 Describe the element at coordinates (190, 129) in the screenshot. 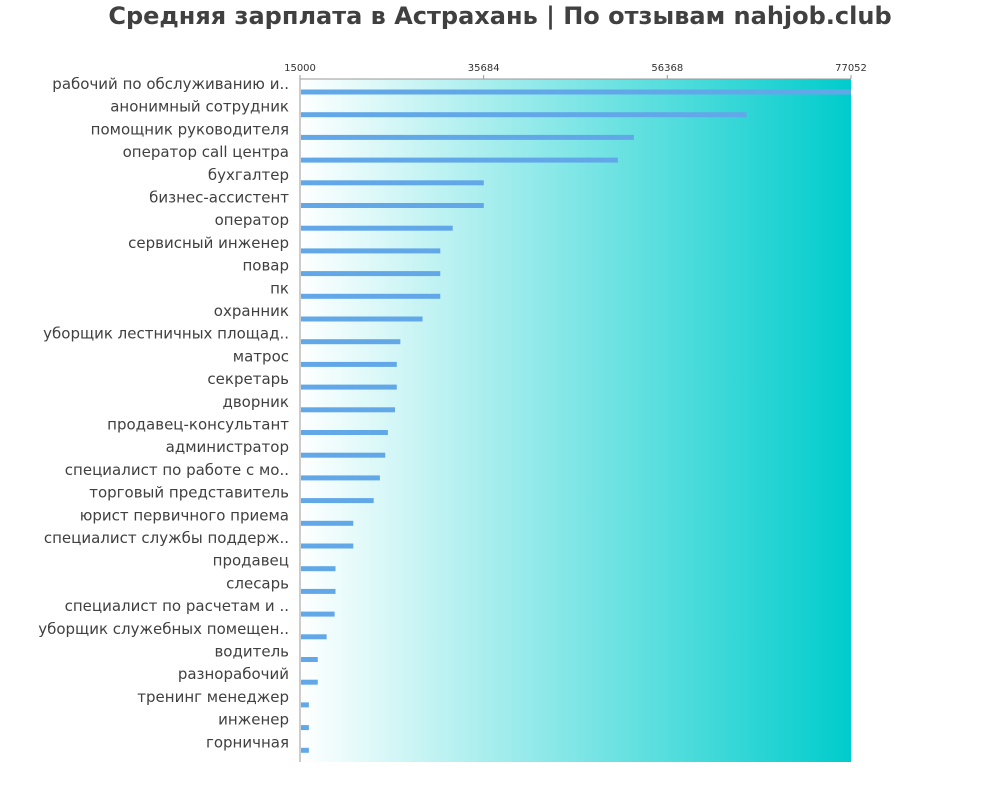

I see `category-label: помощник руководителя` at that location.